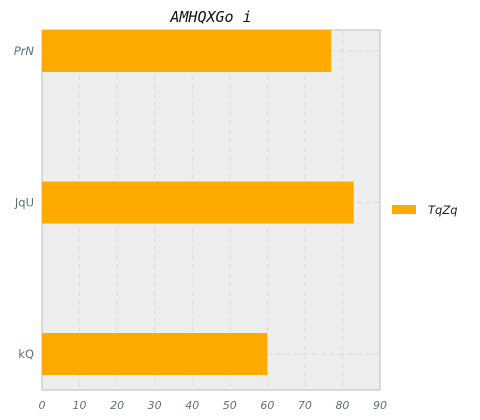 The height and width of the screenshot is (420, 480). I want to click on x-tick-label: 90, so click(380, 405).